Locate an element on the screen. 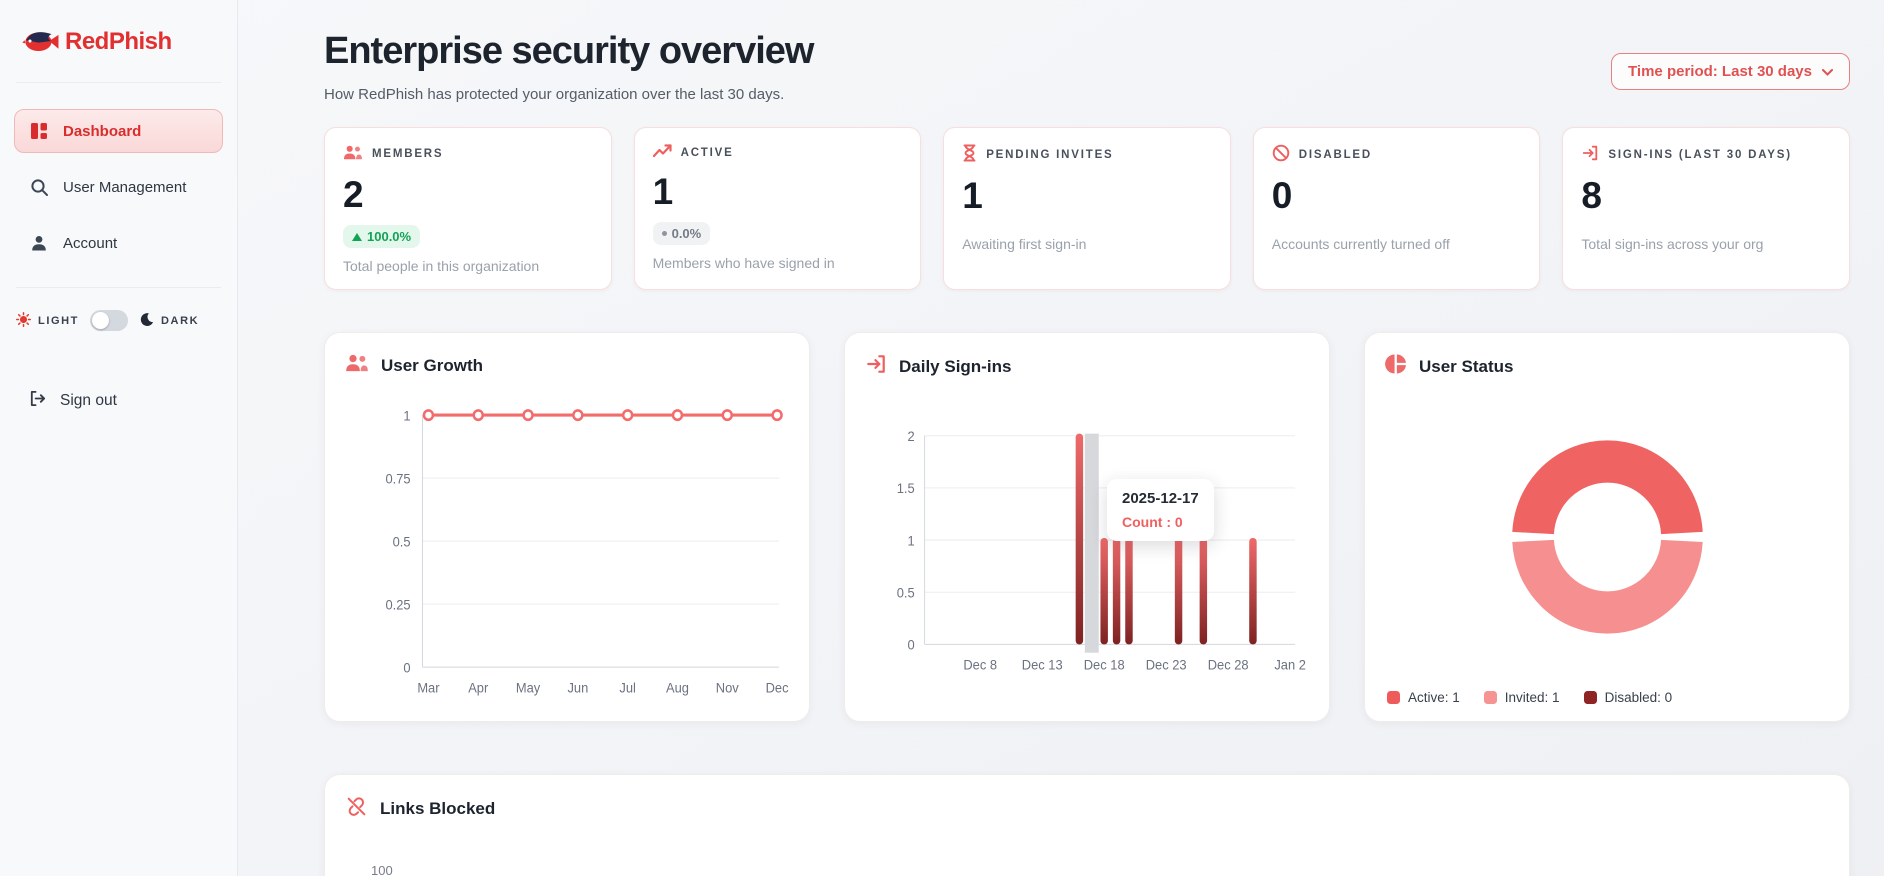 Image resolution: width=1884 pixels, height=876 pixels. stat-value: 2 is located at coordinates (353, 194).